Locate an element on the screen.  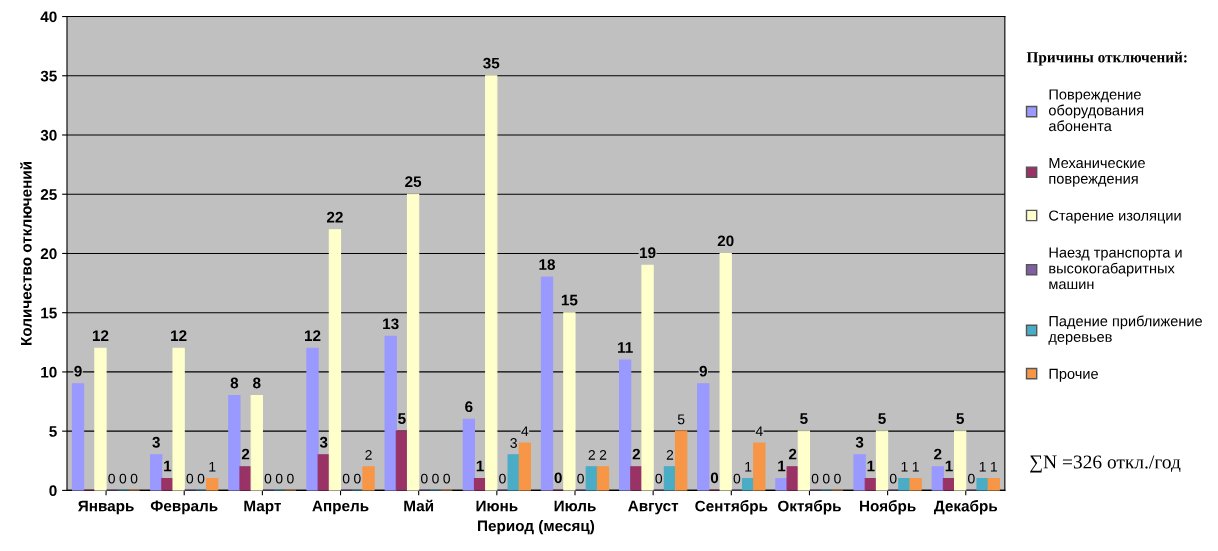
y-tick-label: 30 is located at coordinates (48, 135).